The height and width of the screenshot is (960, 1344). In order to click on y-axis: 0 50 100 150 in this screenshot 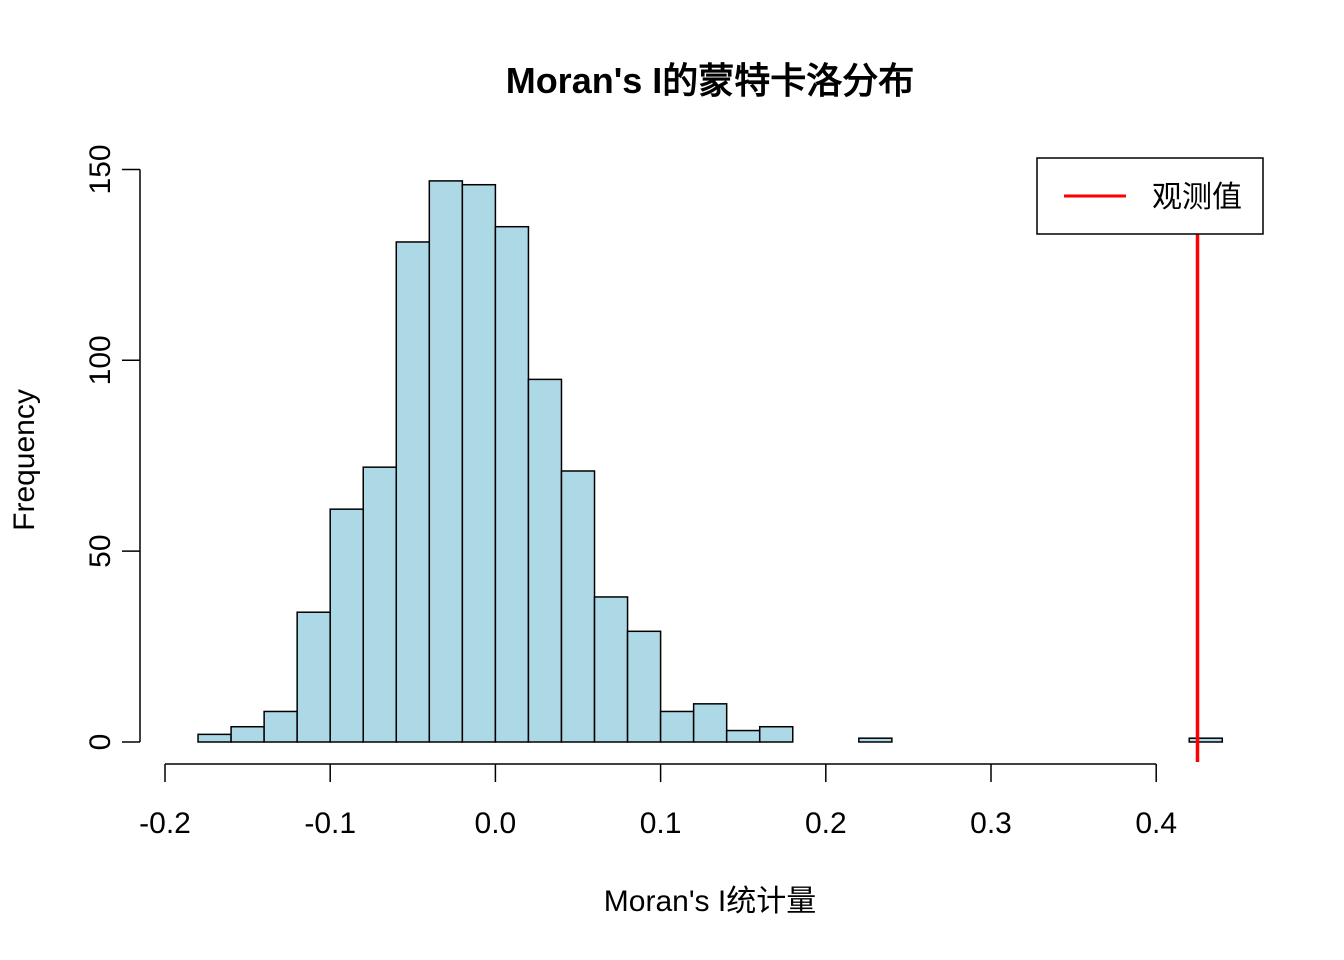, I will do `click(112, 447)`.